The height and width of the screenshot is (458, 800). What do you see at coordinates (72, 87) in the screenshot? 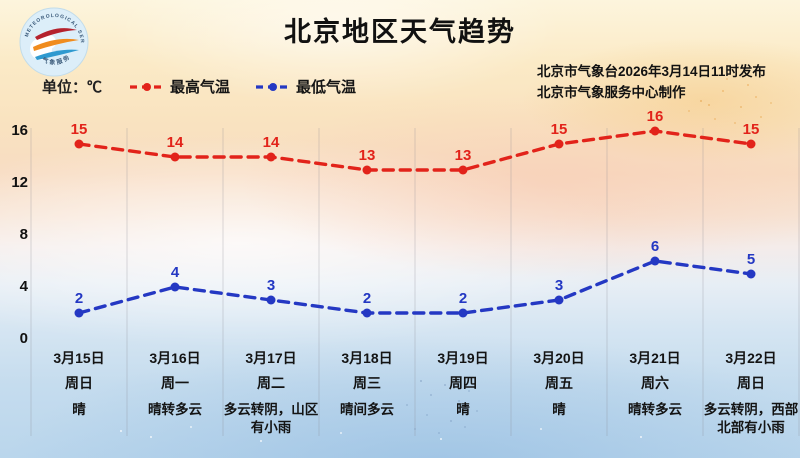
I see `unit-label: 单位：℃` at bounding box center [72, 87].